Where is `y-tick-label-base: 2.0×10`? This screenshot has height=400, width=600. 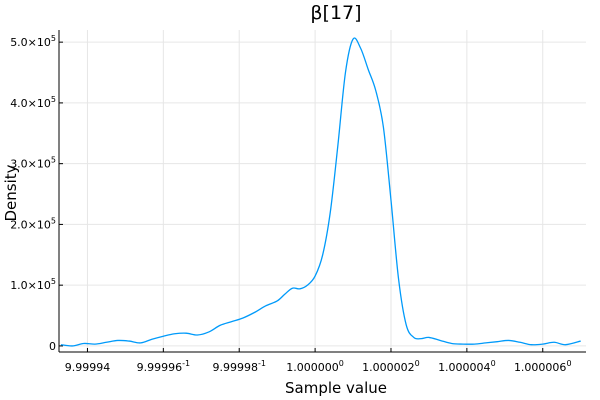
y-tick-label-base: 2.0×10 is located at coordinates (30, 224).